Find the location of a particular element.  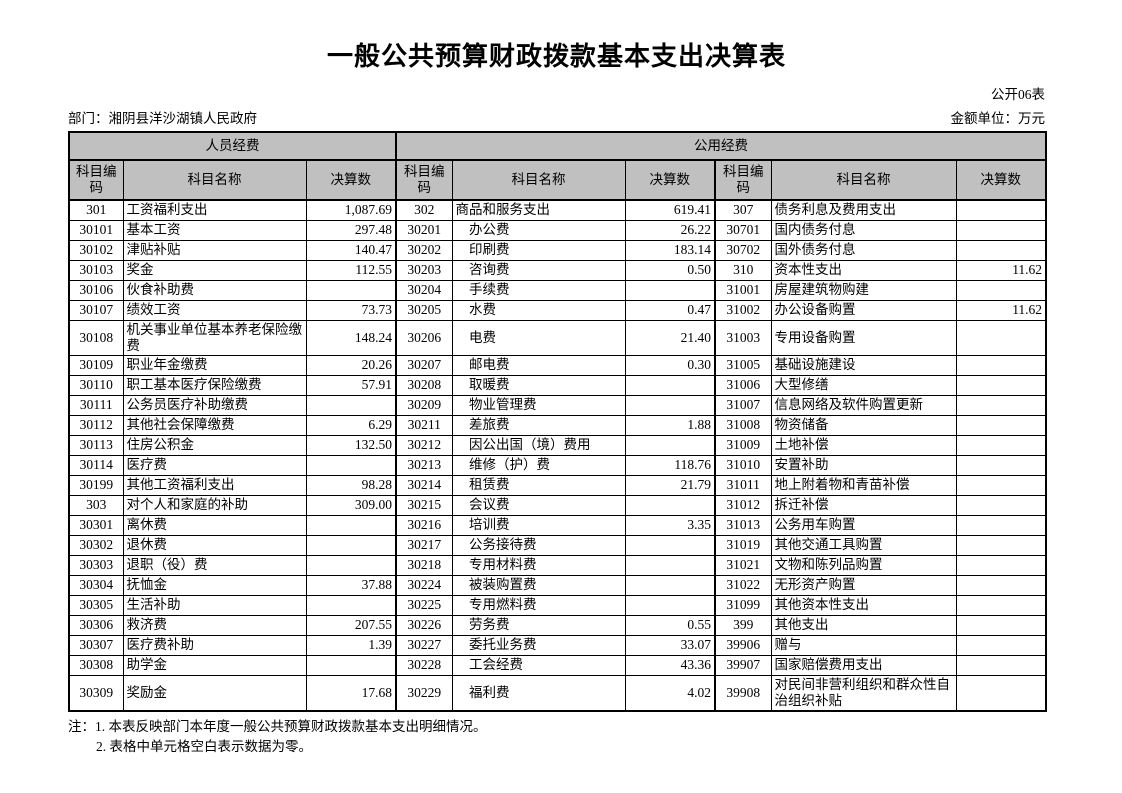

department-label: 部门：湘阴县洋沙湖镇人民政府 is located at coordinates (162, 118).